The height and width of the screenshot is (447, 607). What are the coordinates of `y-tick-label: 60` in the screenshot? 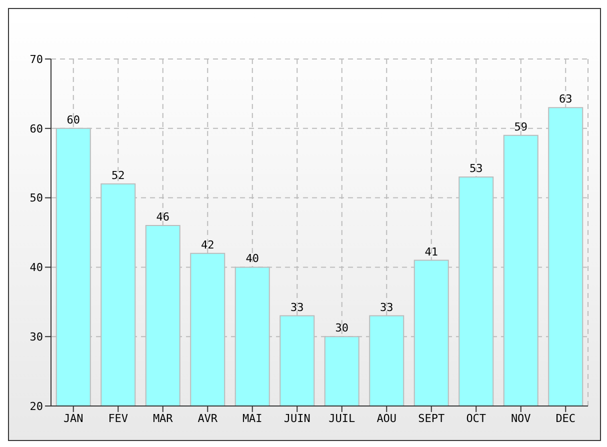 It's located at (36, 129).